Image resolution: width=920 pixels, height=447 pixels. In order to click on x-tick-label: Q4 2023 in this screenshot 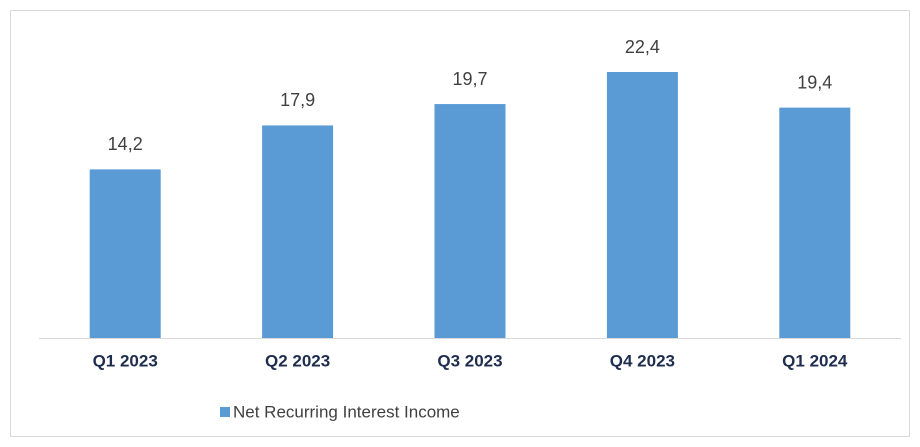, I will do `click(642, 360)`.